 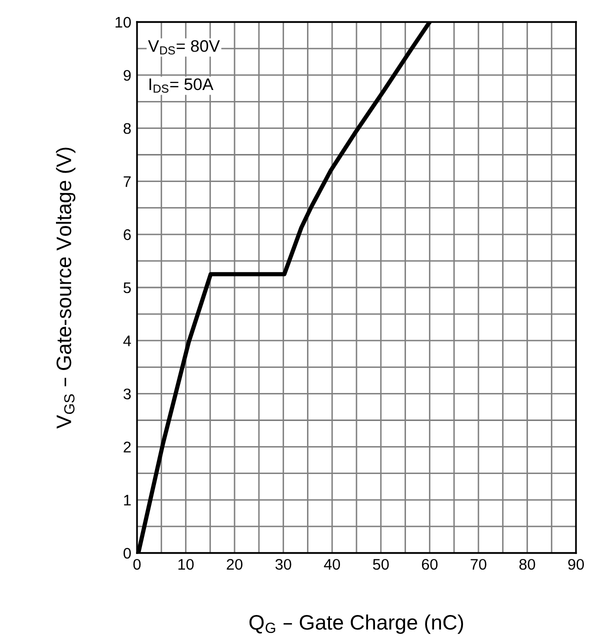 I want to click on x-tick-label: 0, so click(x=137, y=564).